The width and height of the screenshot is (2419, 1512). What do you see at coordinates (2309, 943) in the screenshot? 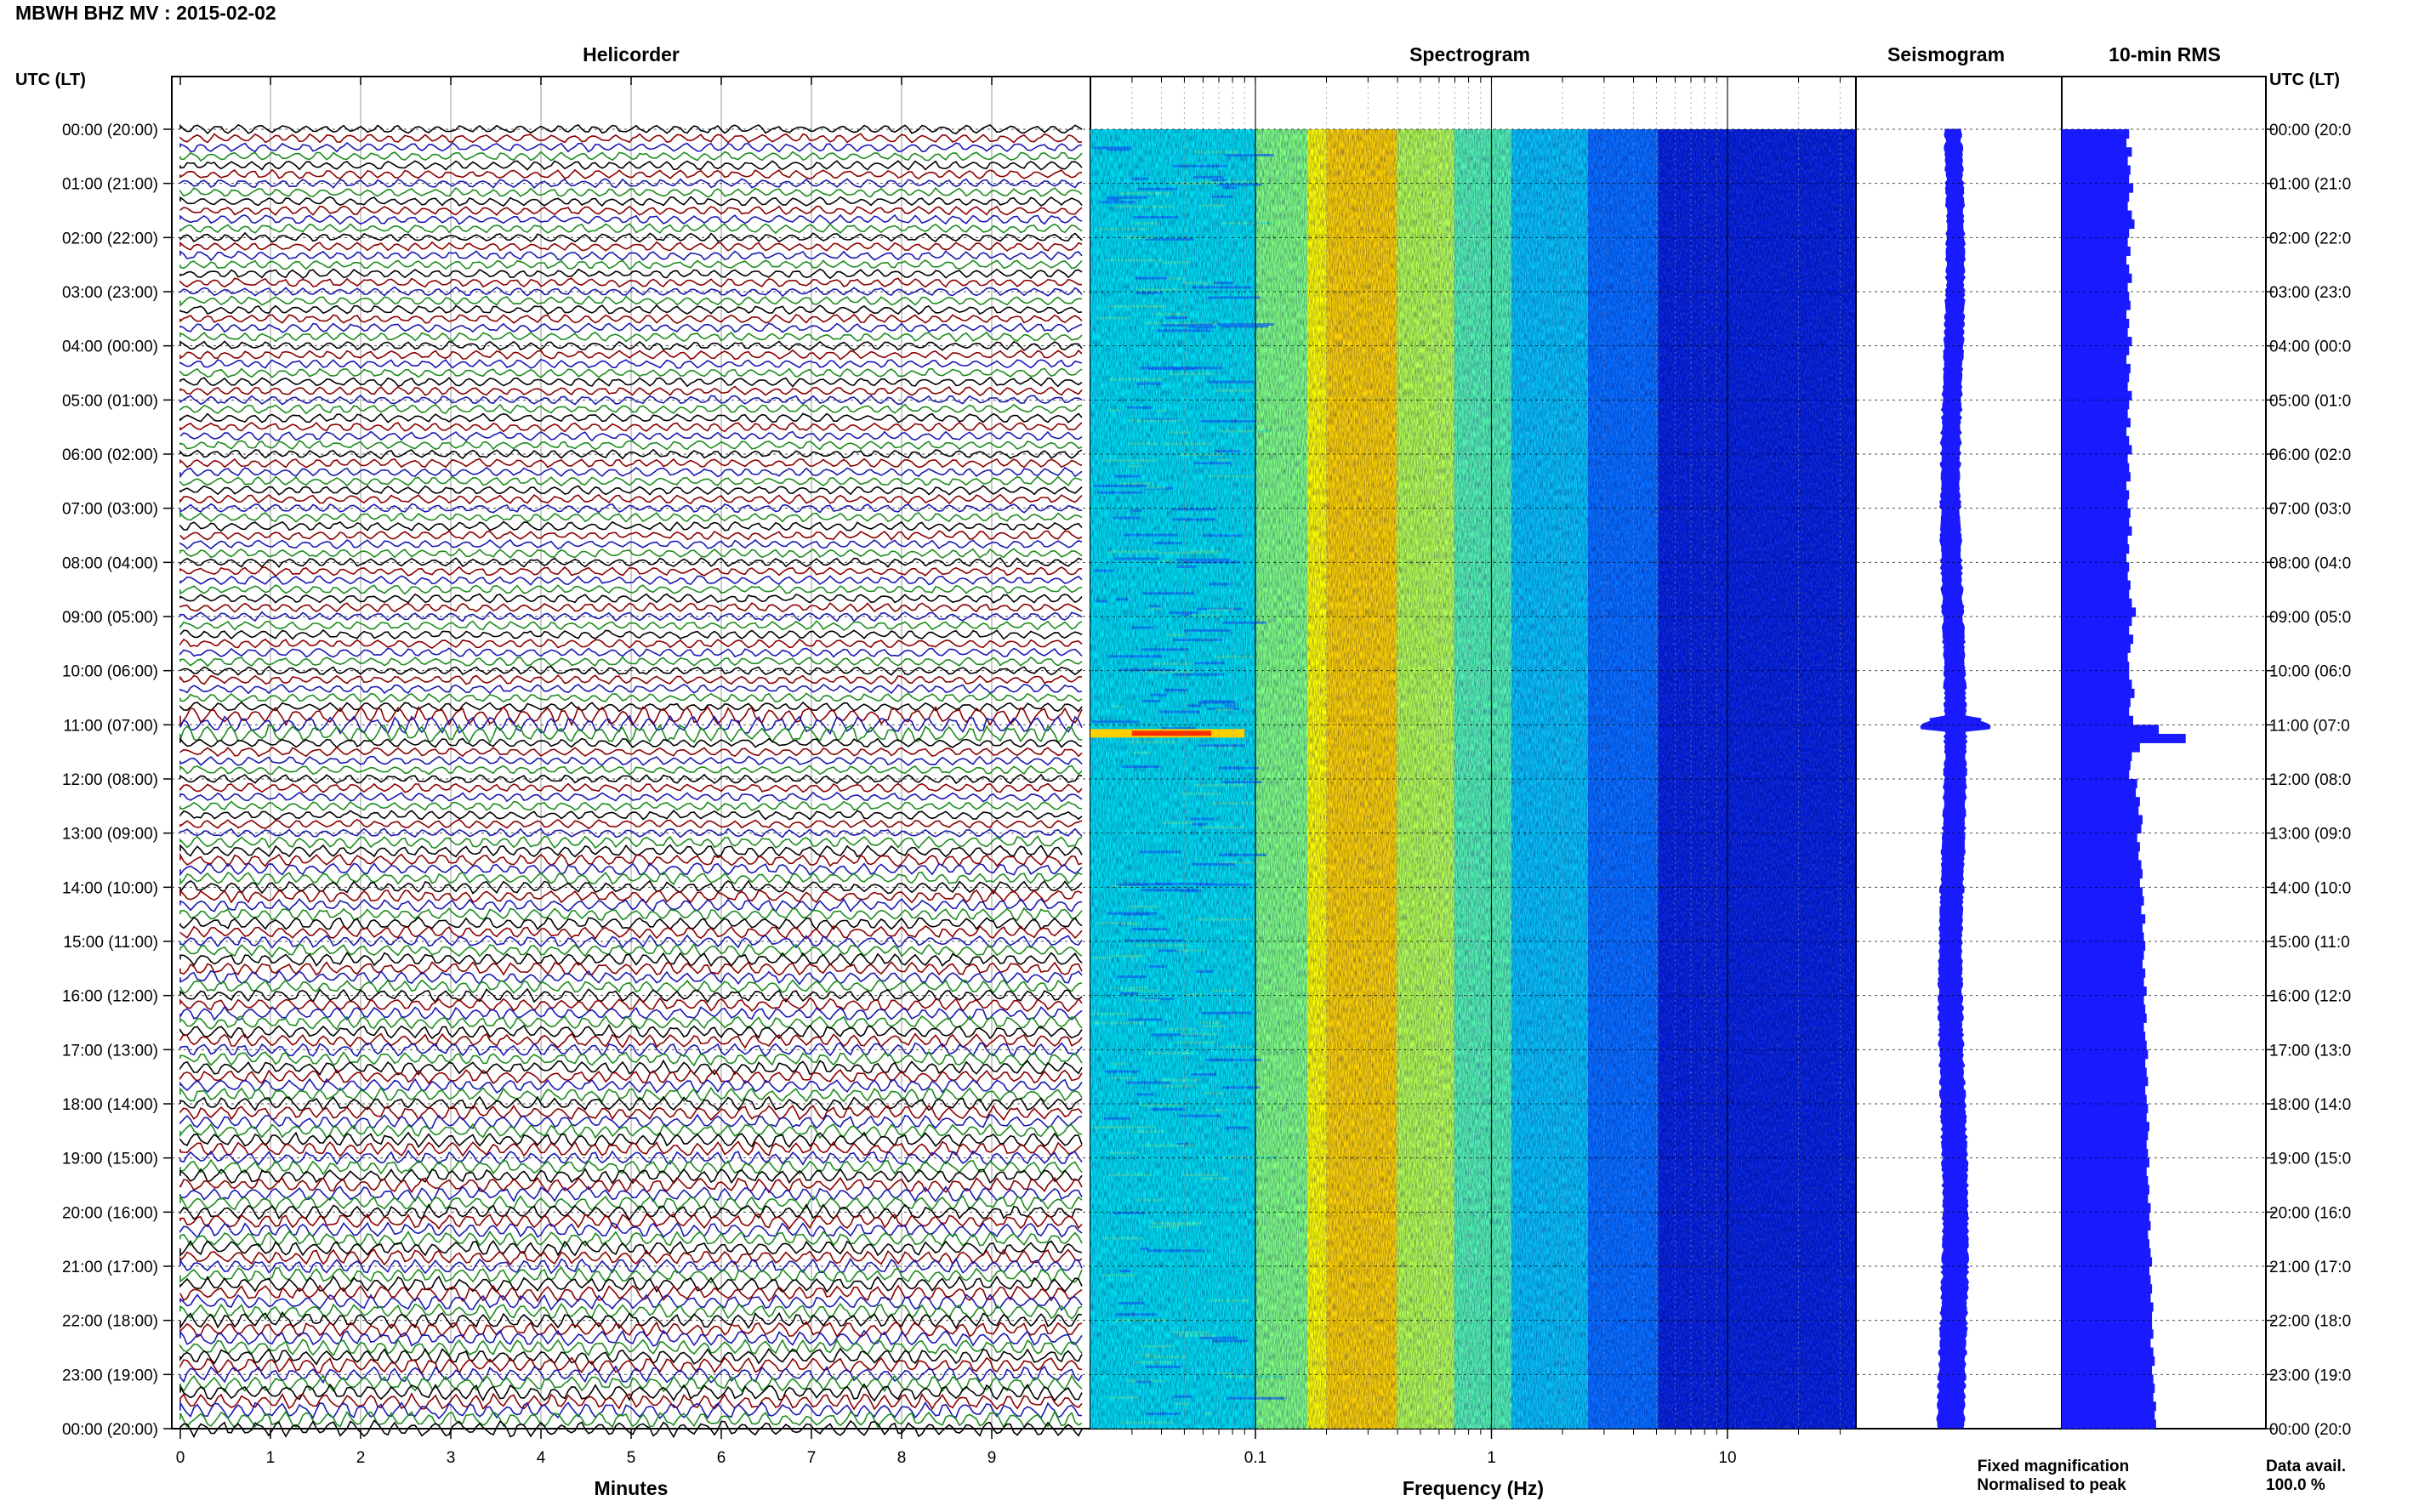
I see `time-label-right: 15:00 (11:0` at bounding box center [2309, 943].